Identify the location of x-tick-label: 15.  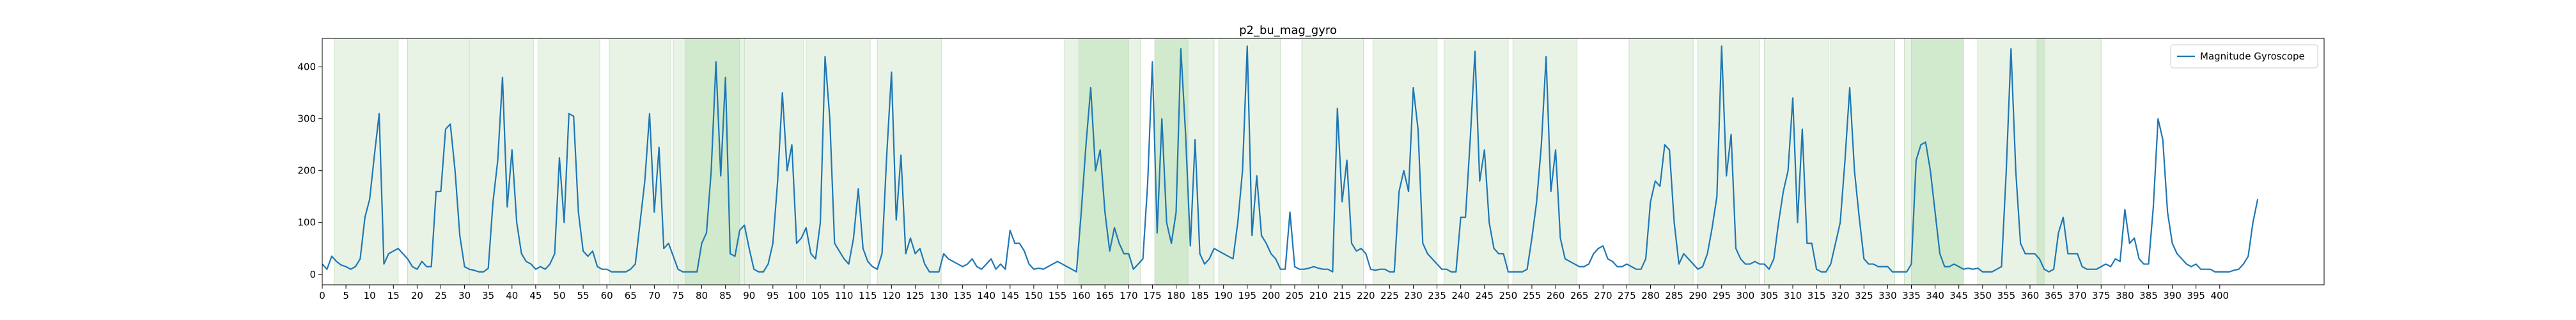
(394, 295).